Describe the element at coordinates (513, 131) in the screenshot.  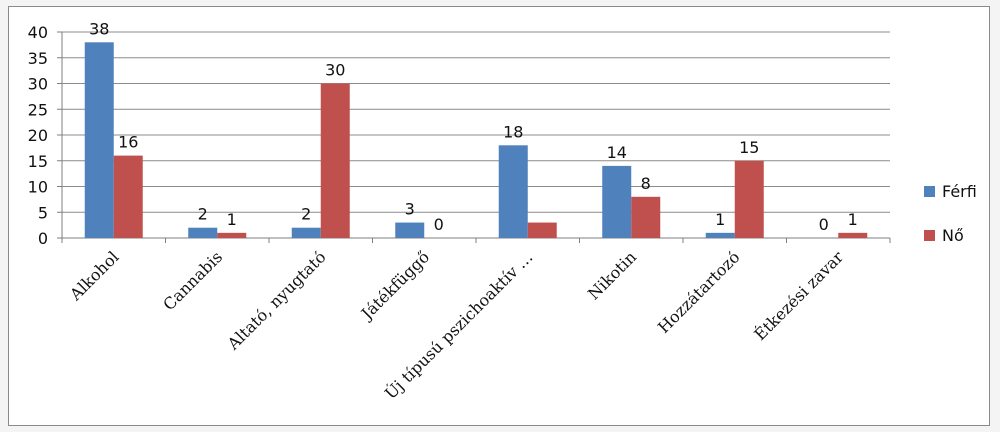
I see `data-label: 18` at that location.